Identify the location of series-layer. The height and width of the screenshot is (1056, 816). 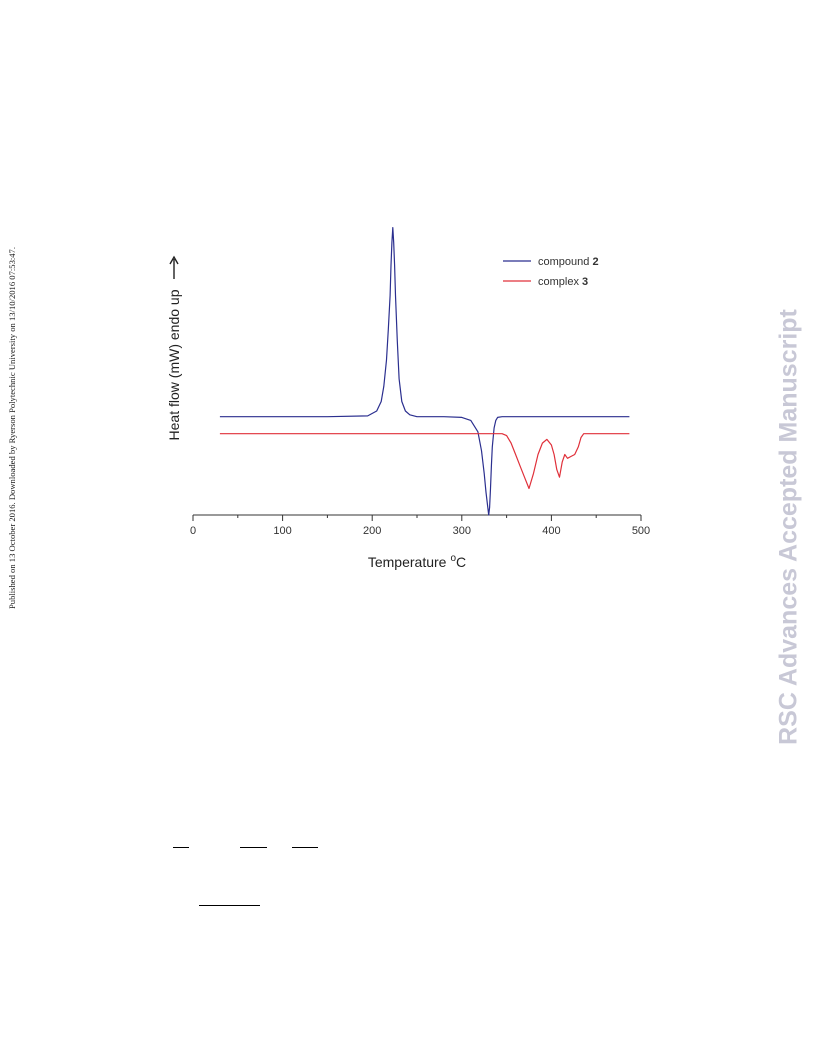
(424, 371).